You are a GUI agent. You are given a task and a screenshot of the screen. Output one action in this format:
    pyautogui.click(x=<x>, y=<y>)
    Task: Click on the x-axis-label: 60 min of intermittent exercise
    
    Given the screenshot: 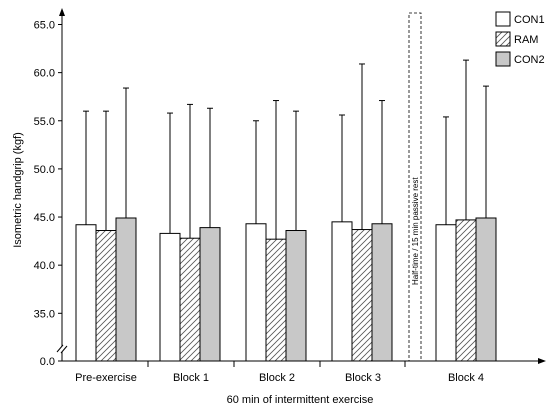 What is the action you would take?
    pyautogui.click(x=300, y=400)
    